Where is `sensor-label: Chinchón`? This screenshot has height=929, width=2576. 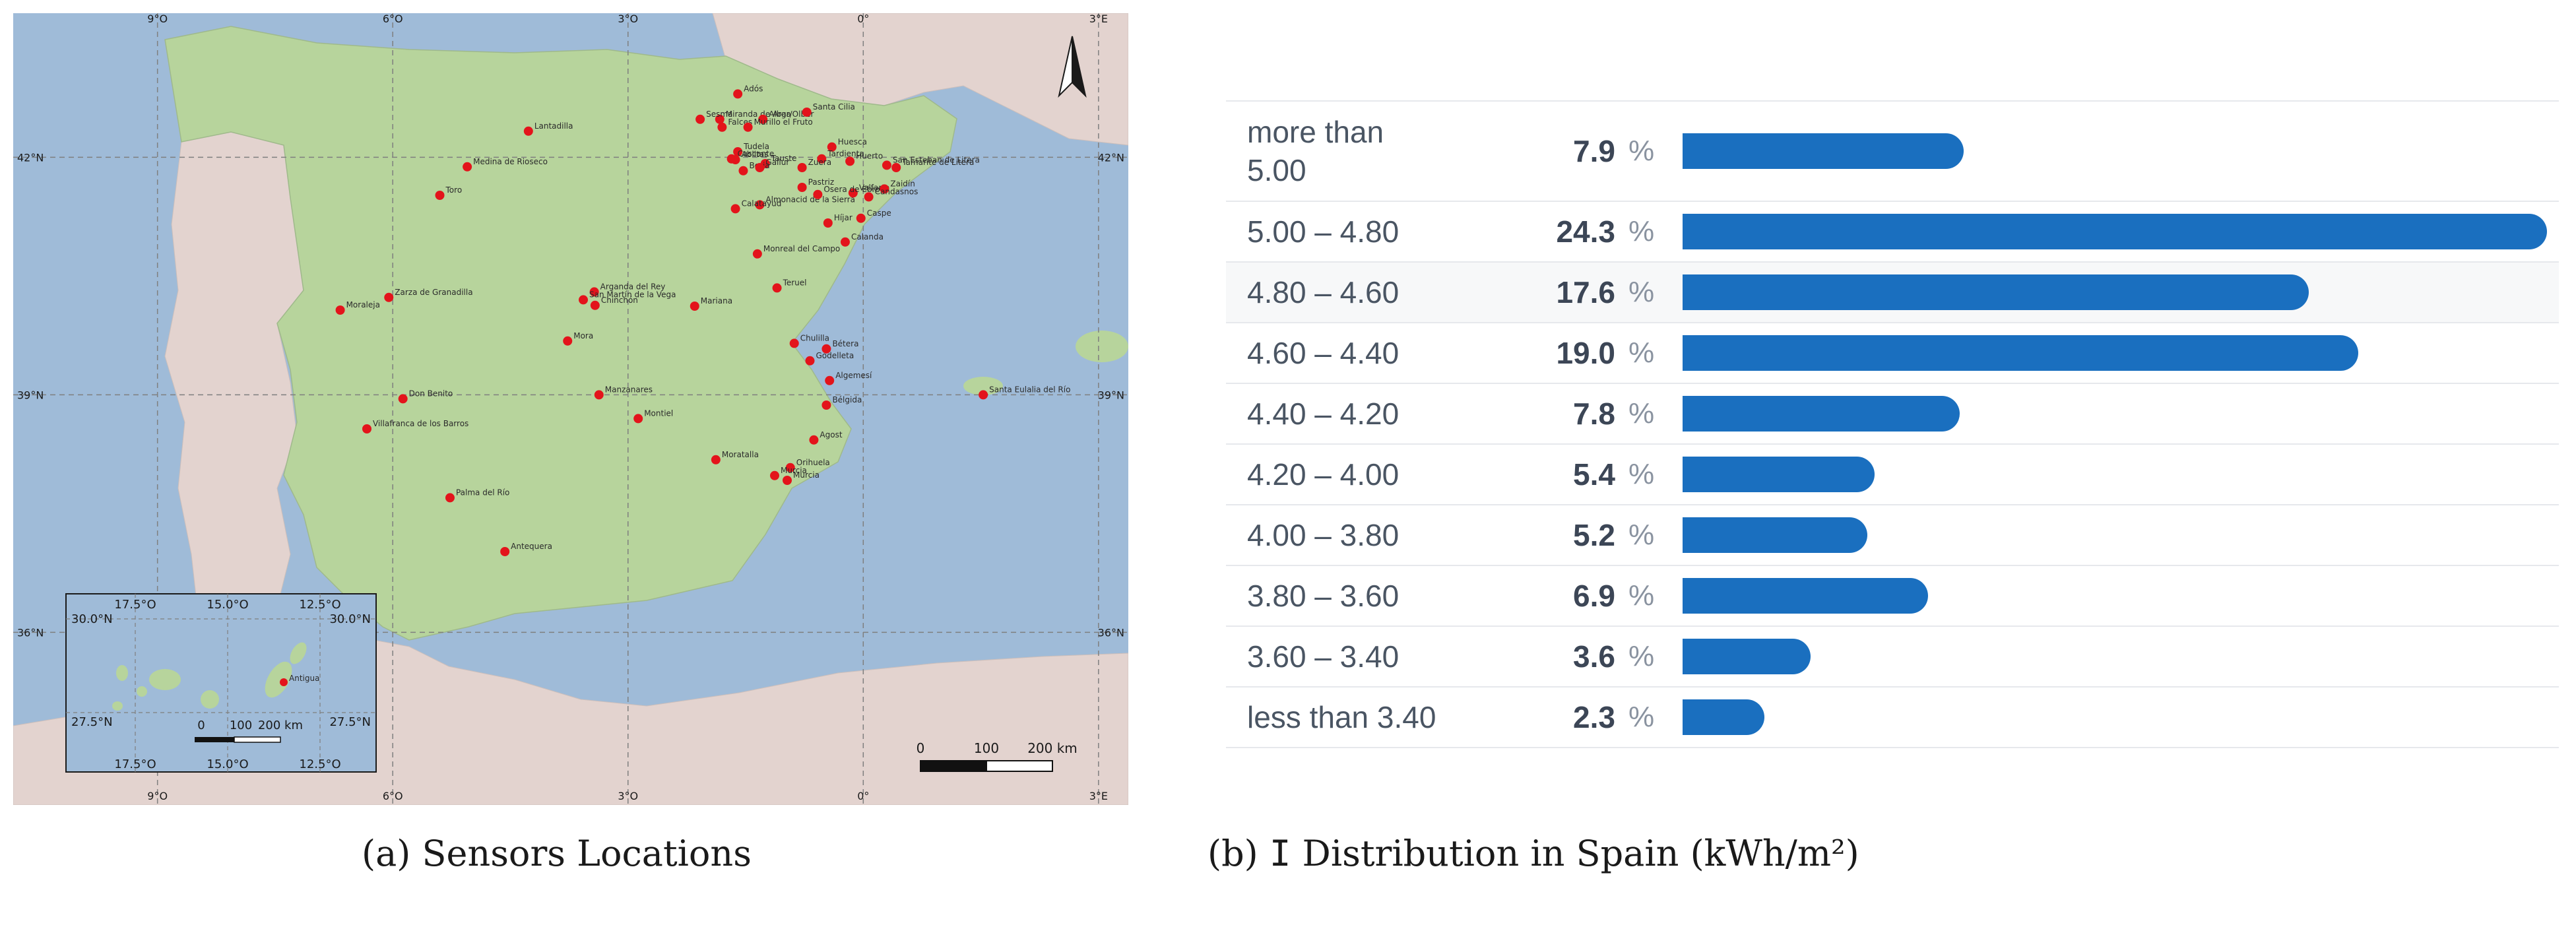
sensor-label: Chinchón is located at coordinates (619, 300).